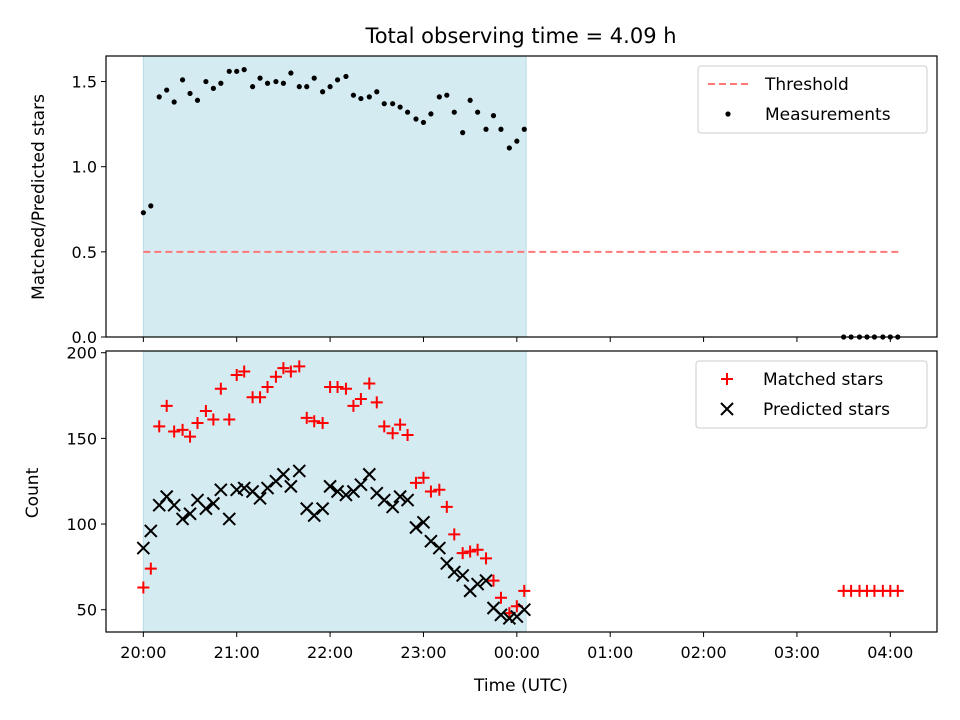 The width and height of the screenshot is (960, 720). I want to click on x-tick-label: 20:00, so click(143, 652).